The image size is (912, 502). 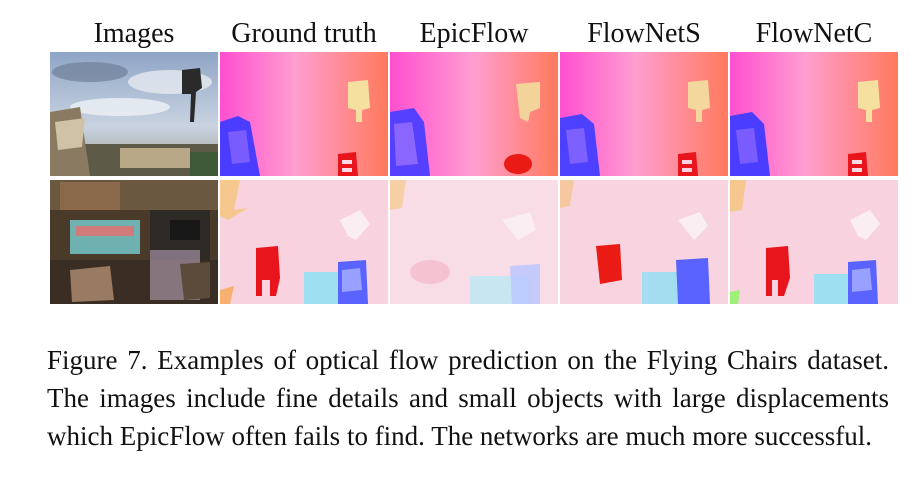 I want to click on column-header-flownets: FlowNetS, so click(x=644, y=33).